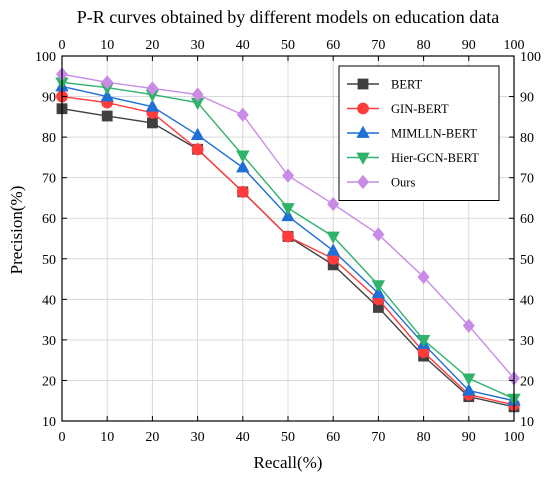 Image resolution: width=550 pixels, height=477 pixels. I want to click on x-top-tick-label: 30, so click(198, 45).